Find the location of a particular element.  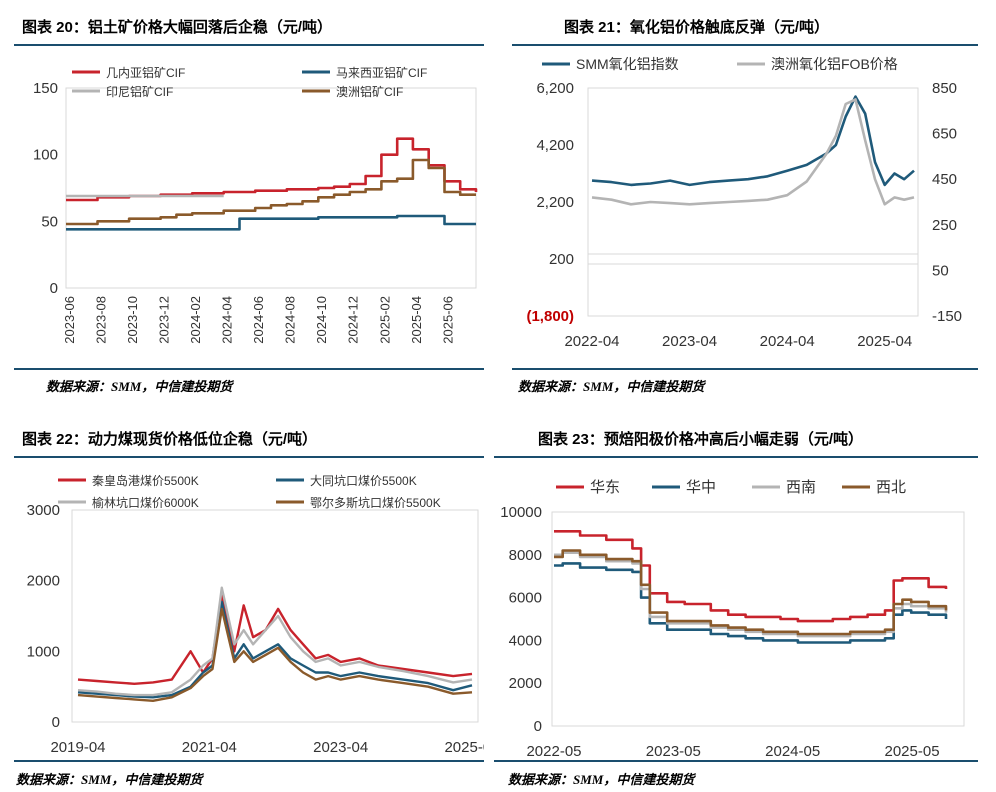

chart-21-source: 数据来源：SMM，中信建投期货 is located at coordinates (611, 386).